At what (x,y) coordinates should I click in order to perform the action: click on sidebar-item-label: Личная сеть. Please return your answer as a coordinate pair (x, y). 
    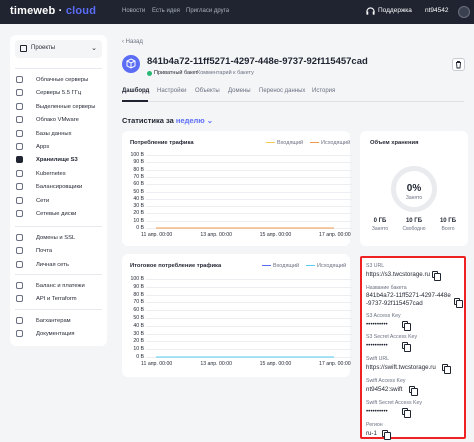
    Looking at the image, I should click on (52, 264).